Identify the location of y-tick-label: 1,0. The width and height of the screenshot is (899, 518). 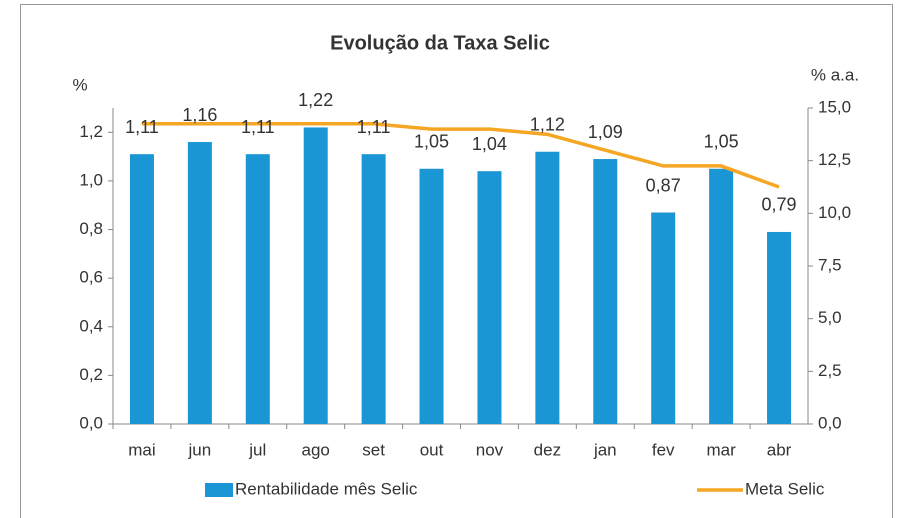
(91, 179).